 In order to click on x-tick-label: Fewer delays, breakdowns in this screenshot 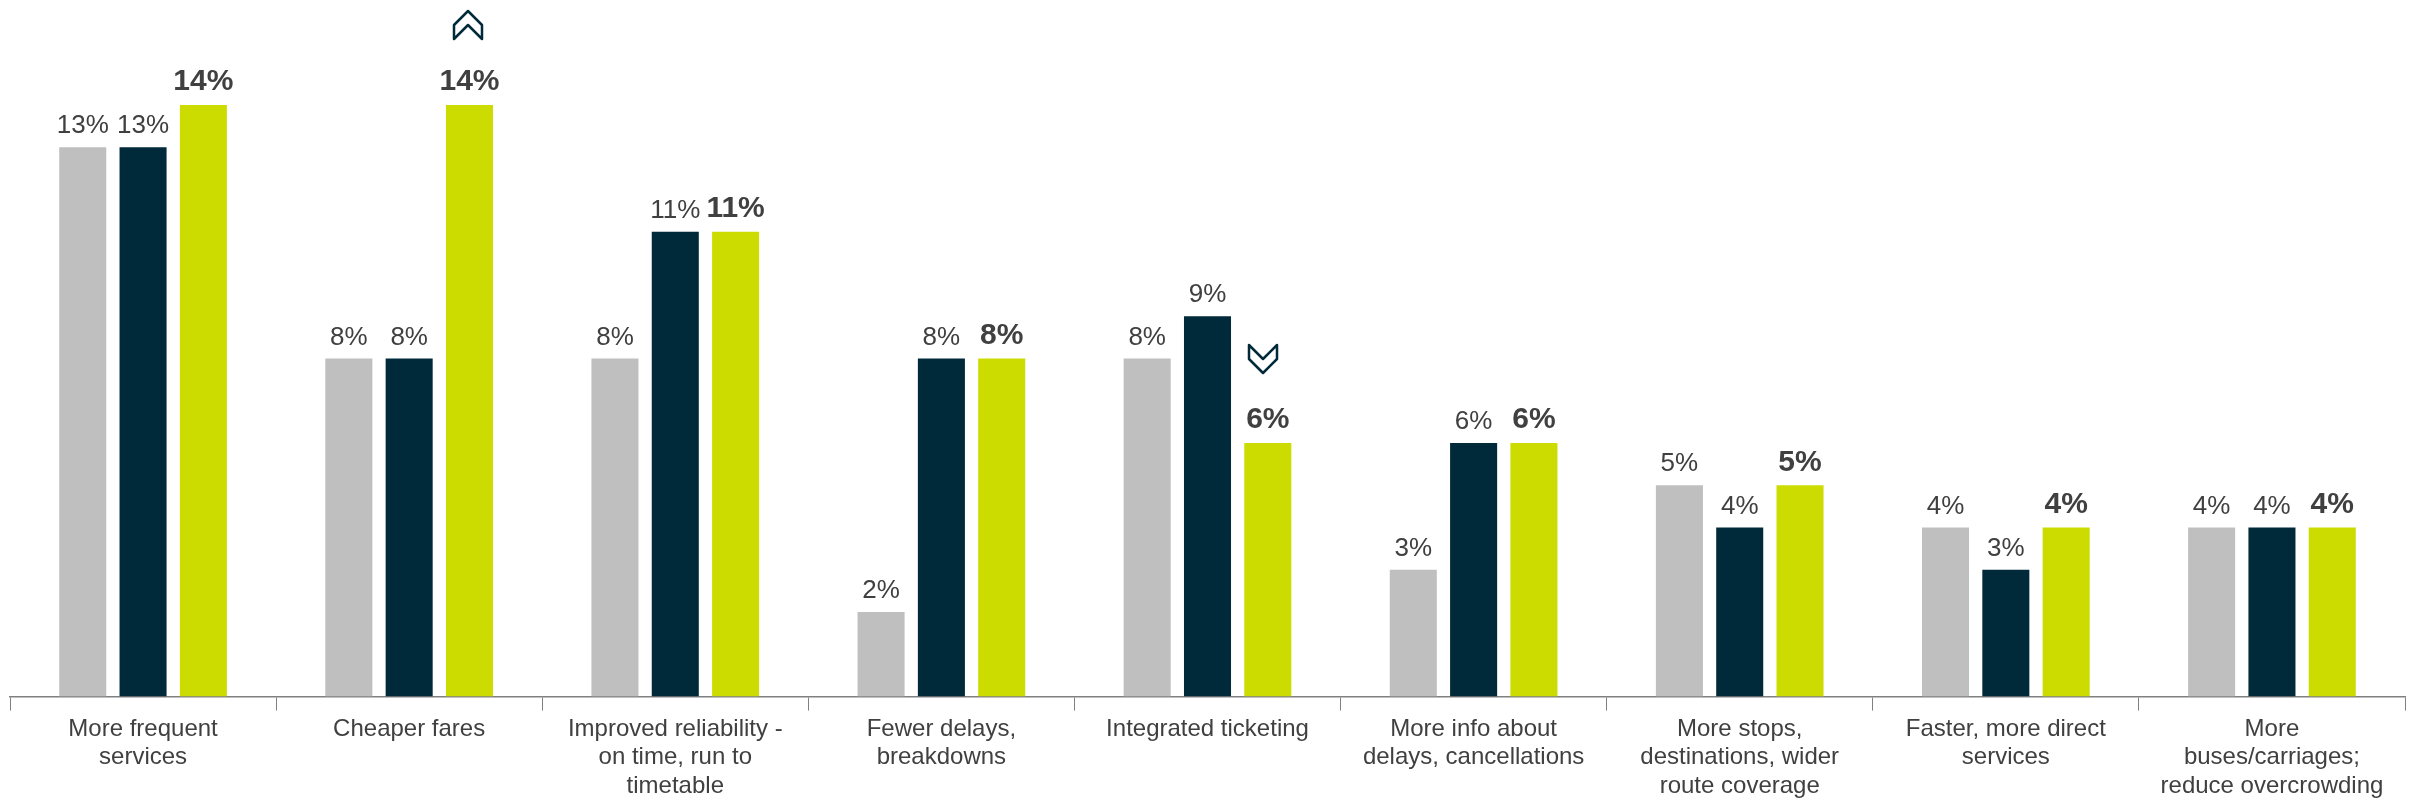, I will do `click(941, 741)`.